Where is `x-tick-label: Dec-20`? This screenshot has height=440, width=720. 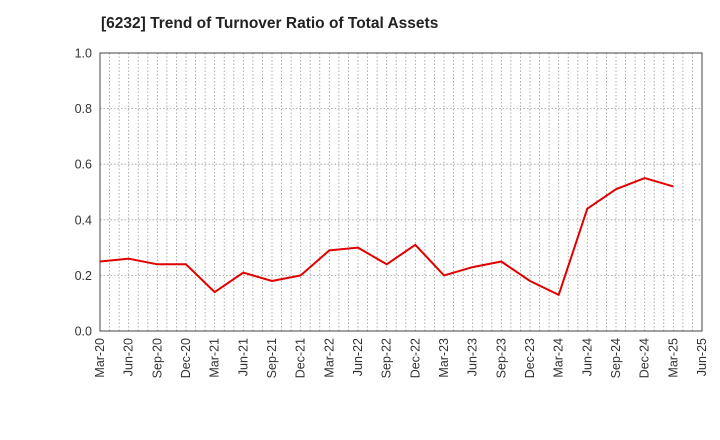 x-tick-label: Dec-20 is located at coordinates (186, 358).